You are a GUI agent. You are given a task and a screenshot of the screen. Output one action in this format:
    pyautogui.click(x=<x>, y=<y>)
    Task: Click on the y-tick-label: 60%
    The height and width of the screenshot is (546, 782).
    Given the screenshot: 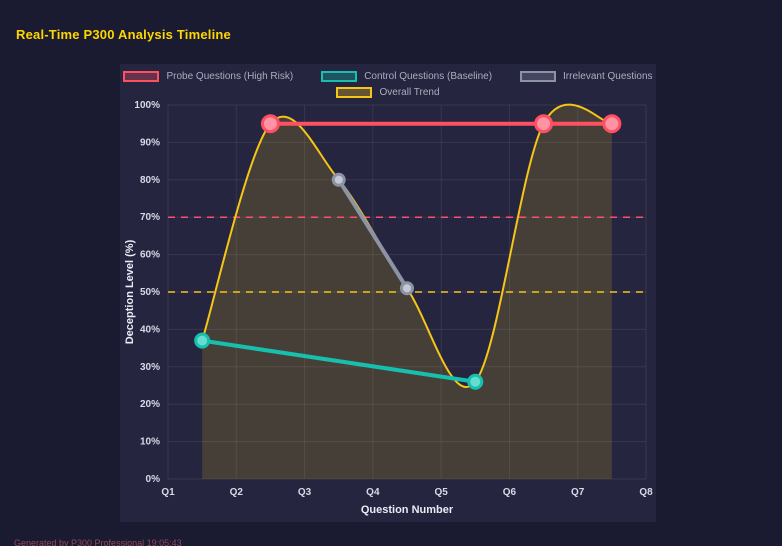 What is the action you would take?
    pyautogui.click(x=150, y=255)
    